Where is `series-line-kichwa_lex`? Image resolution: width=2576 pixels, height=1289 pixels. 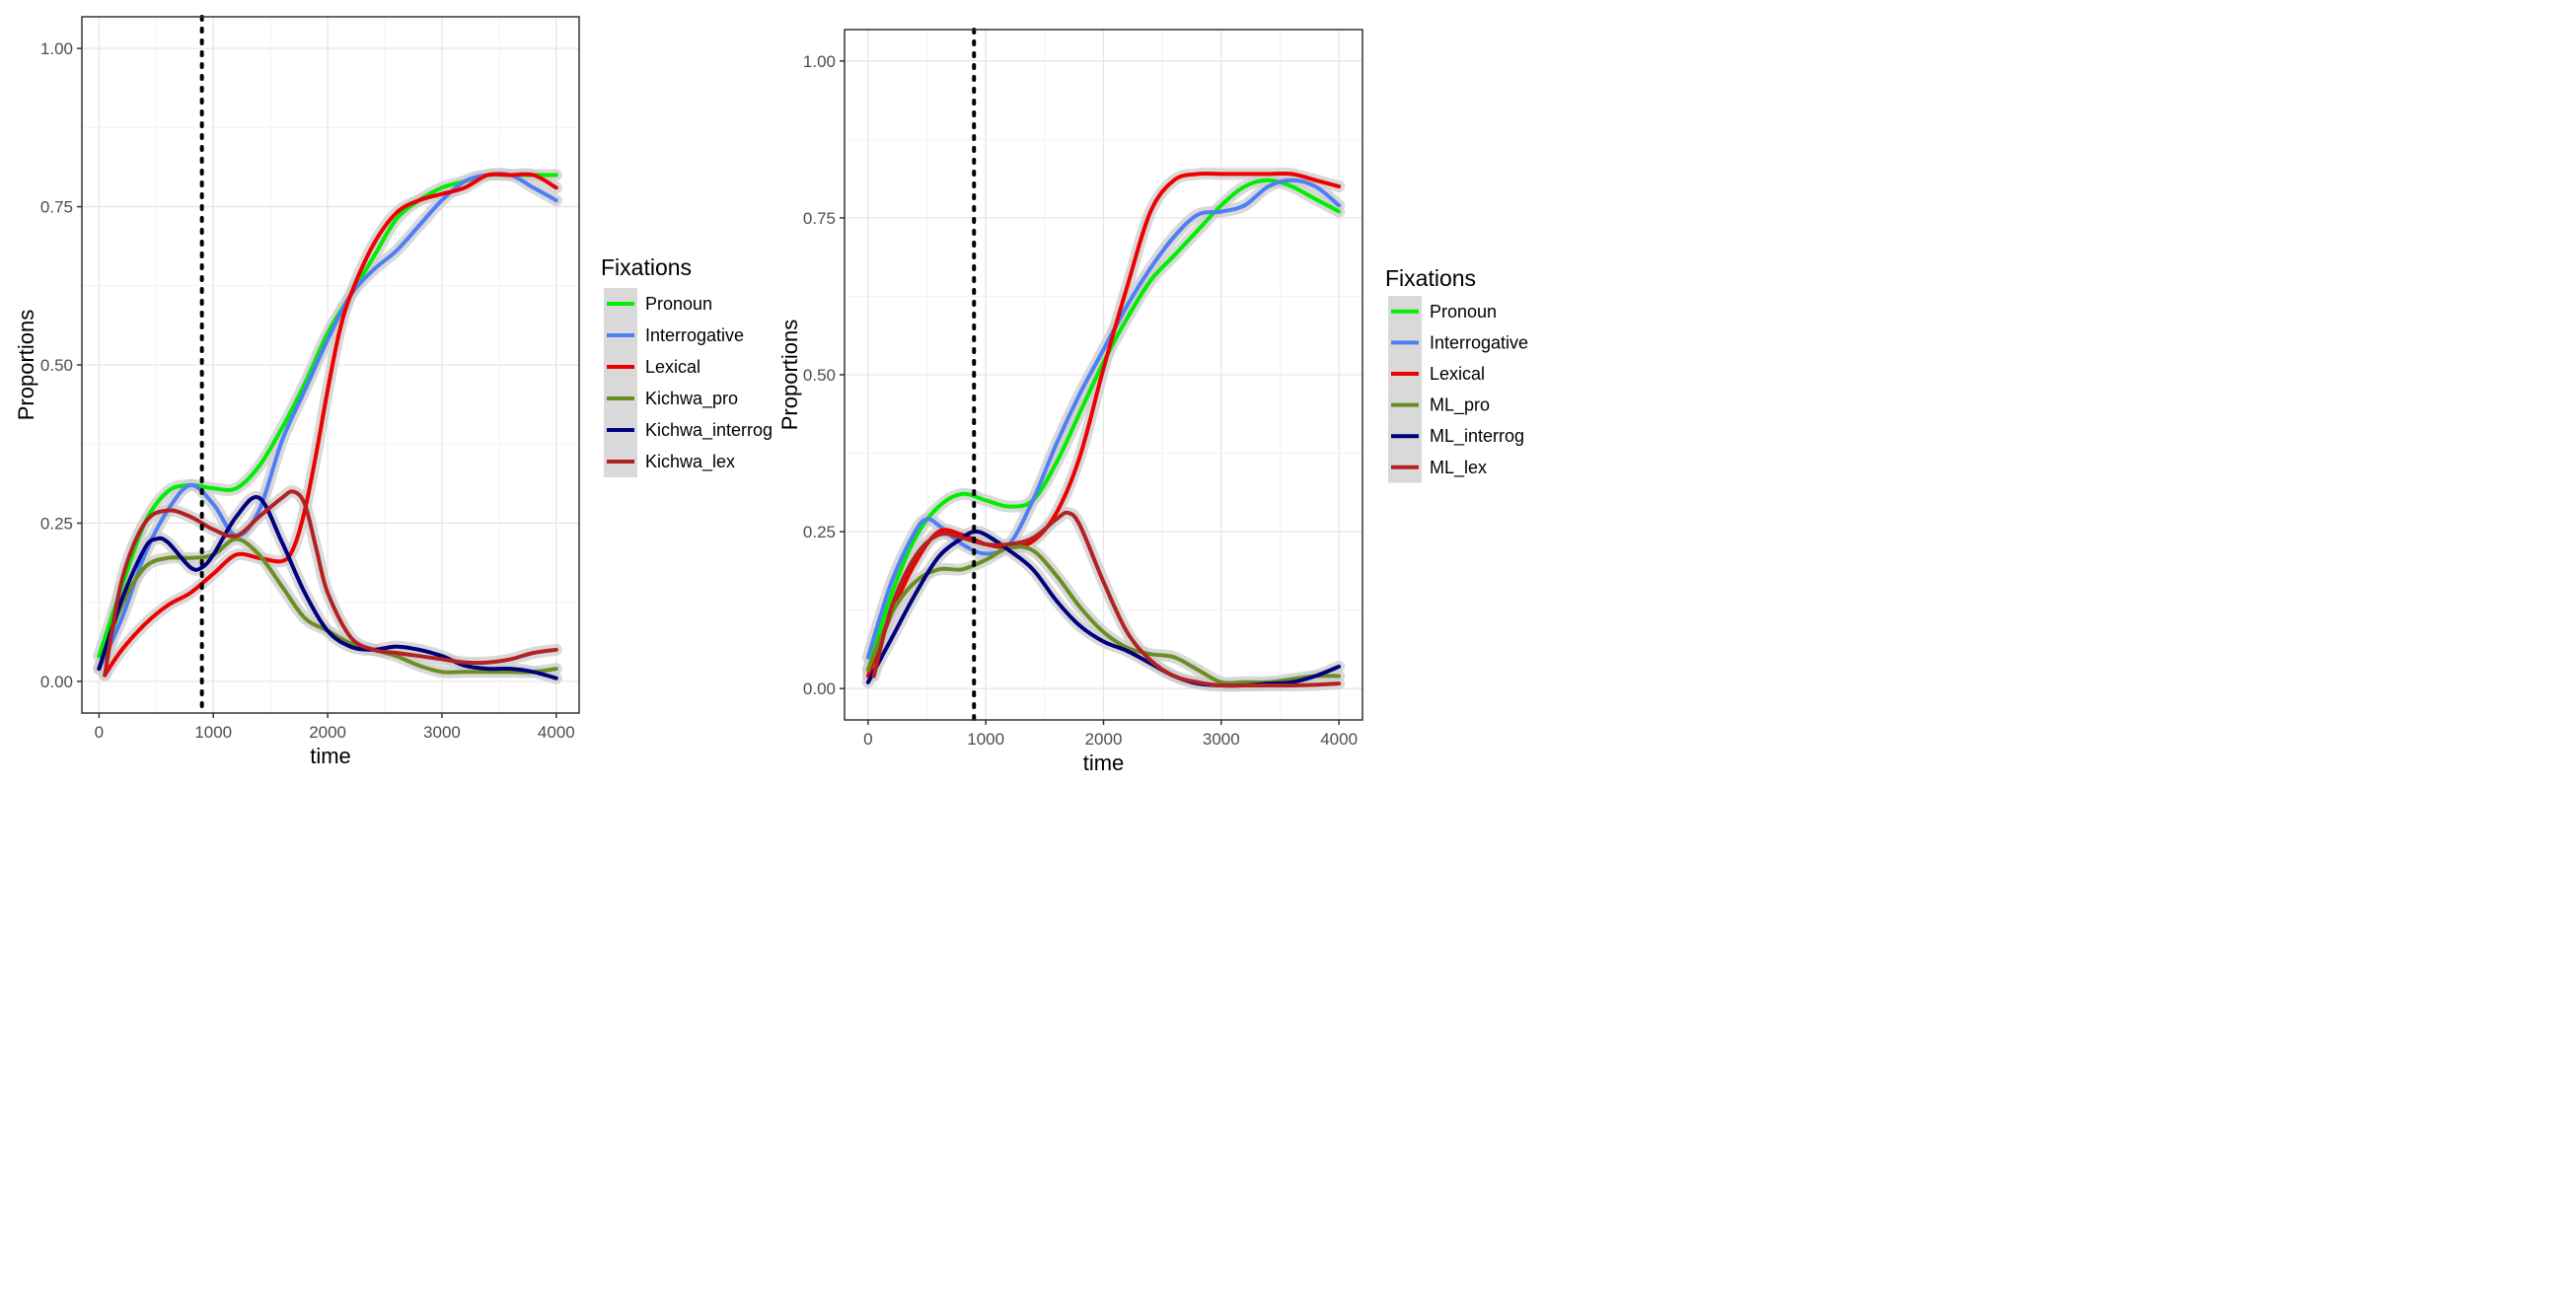 series-line-kichwa_lex is located at coordinates (330, 583).